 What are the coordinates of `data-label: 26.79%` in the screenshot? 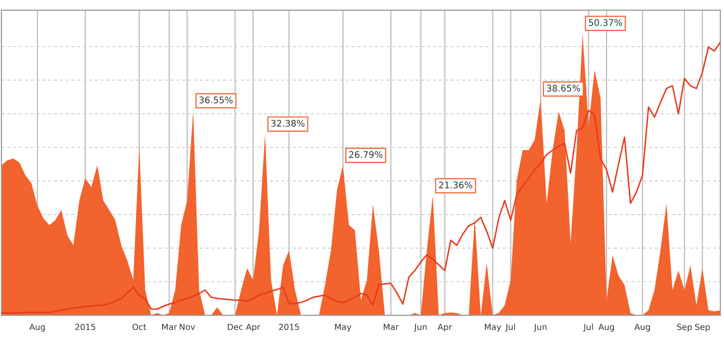 It's located at (365, 154).